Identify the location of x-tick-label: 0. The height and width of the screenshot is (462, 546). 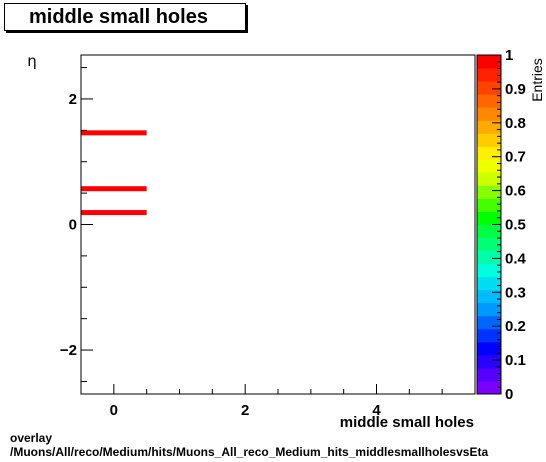
(114, 410).